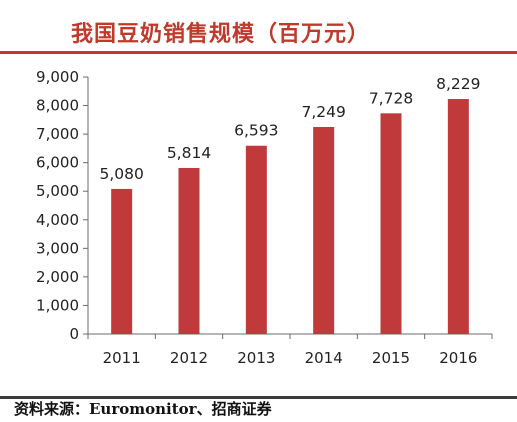  Describe the element at coordinates (57, 134) in the screenshot. I see `y-tick-label: 7,000` at that location.